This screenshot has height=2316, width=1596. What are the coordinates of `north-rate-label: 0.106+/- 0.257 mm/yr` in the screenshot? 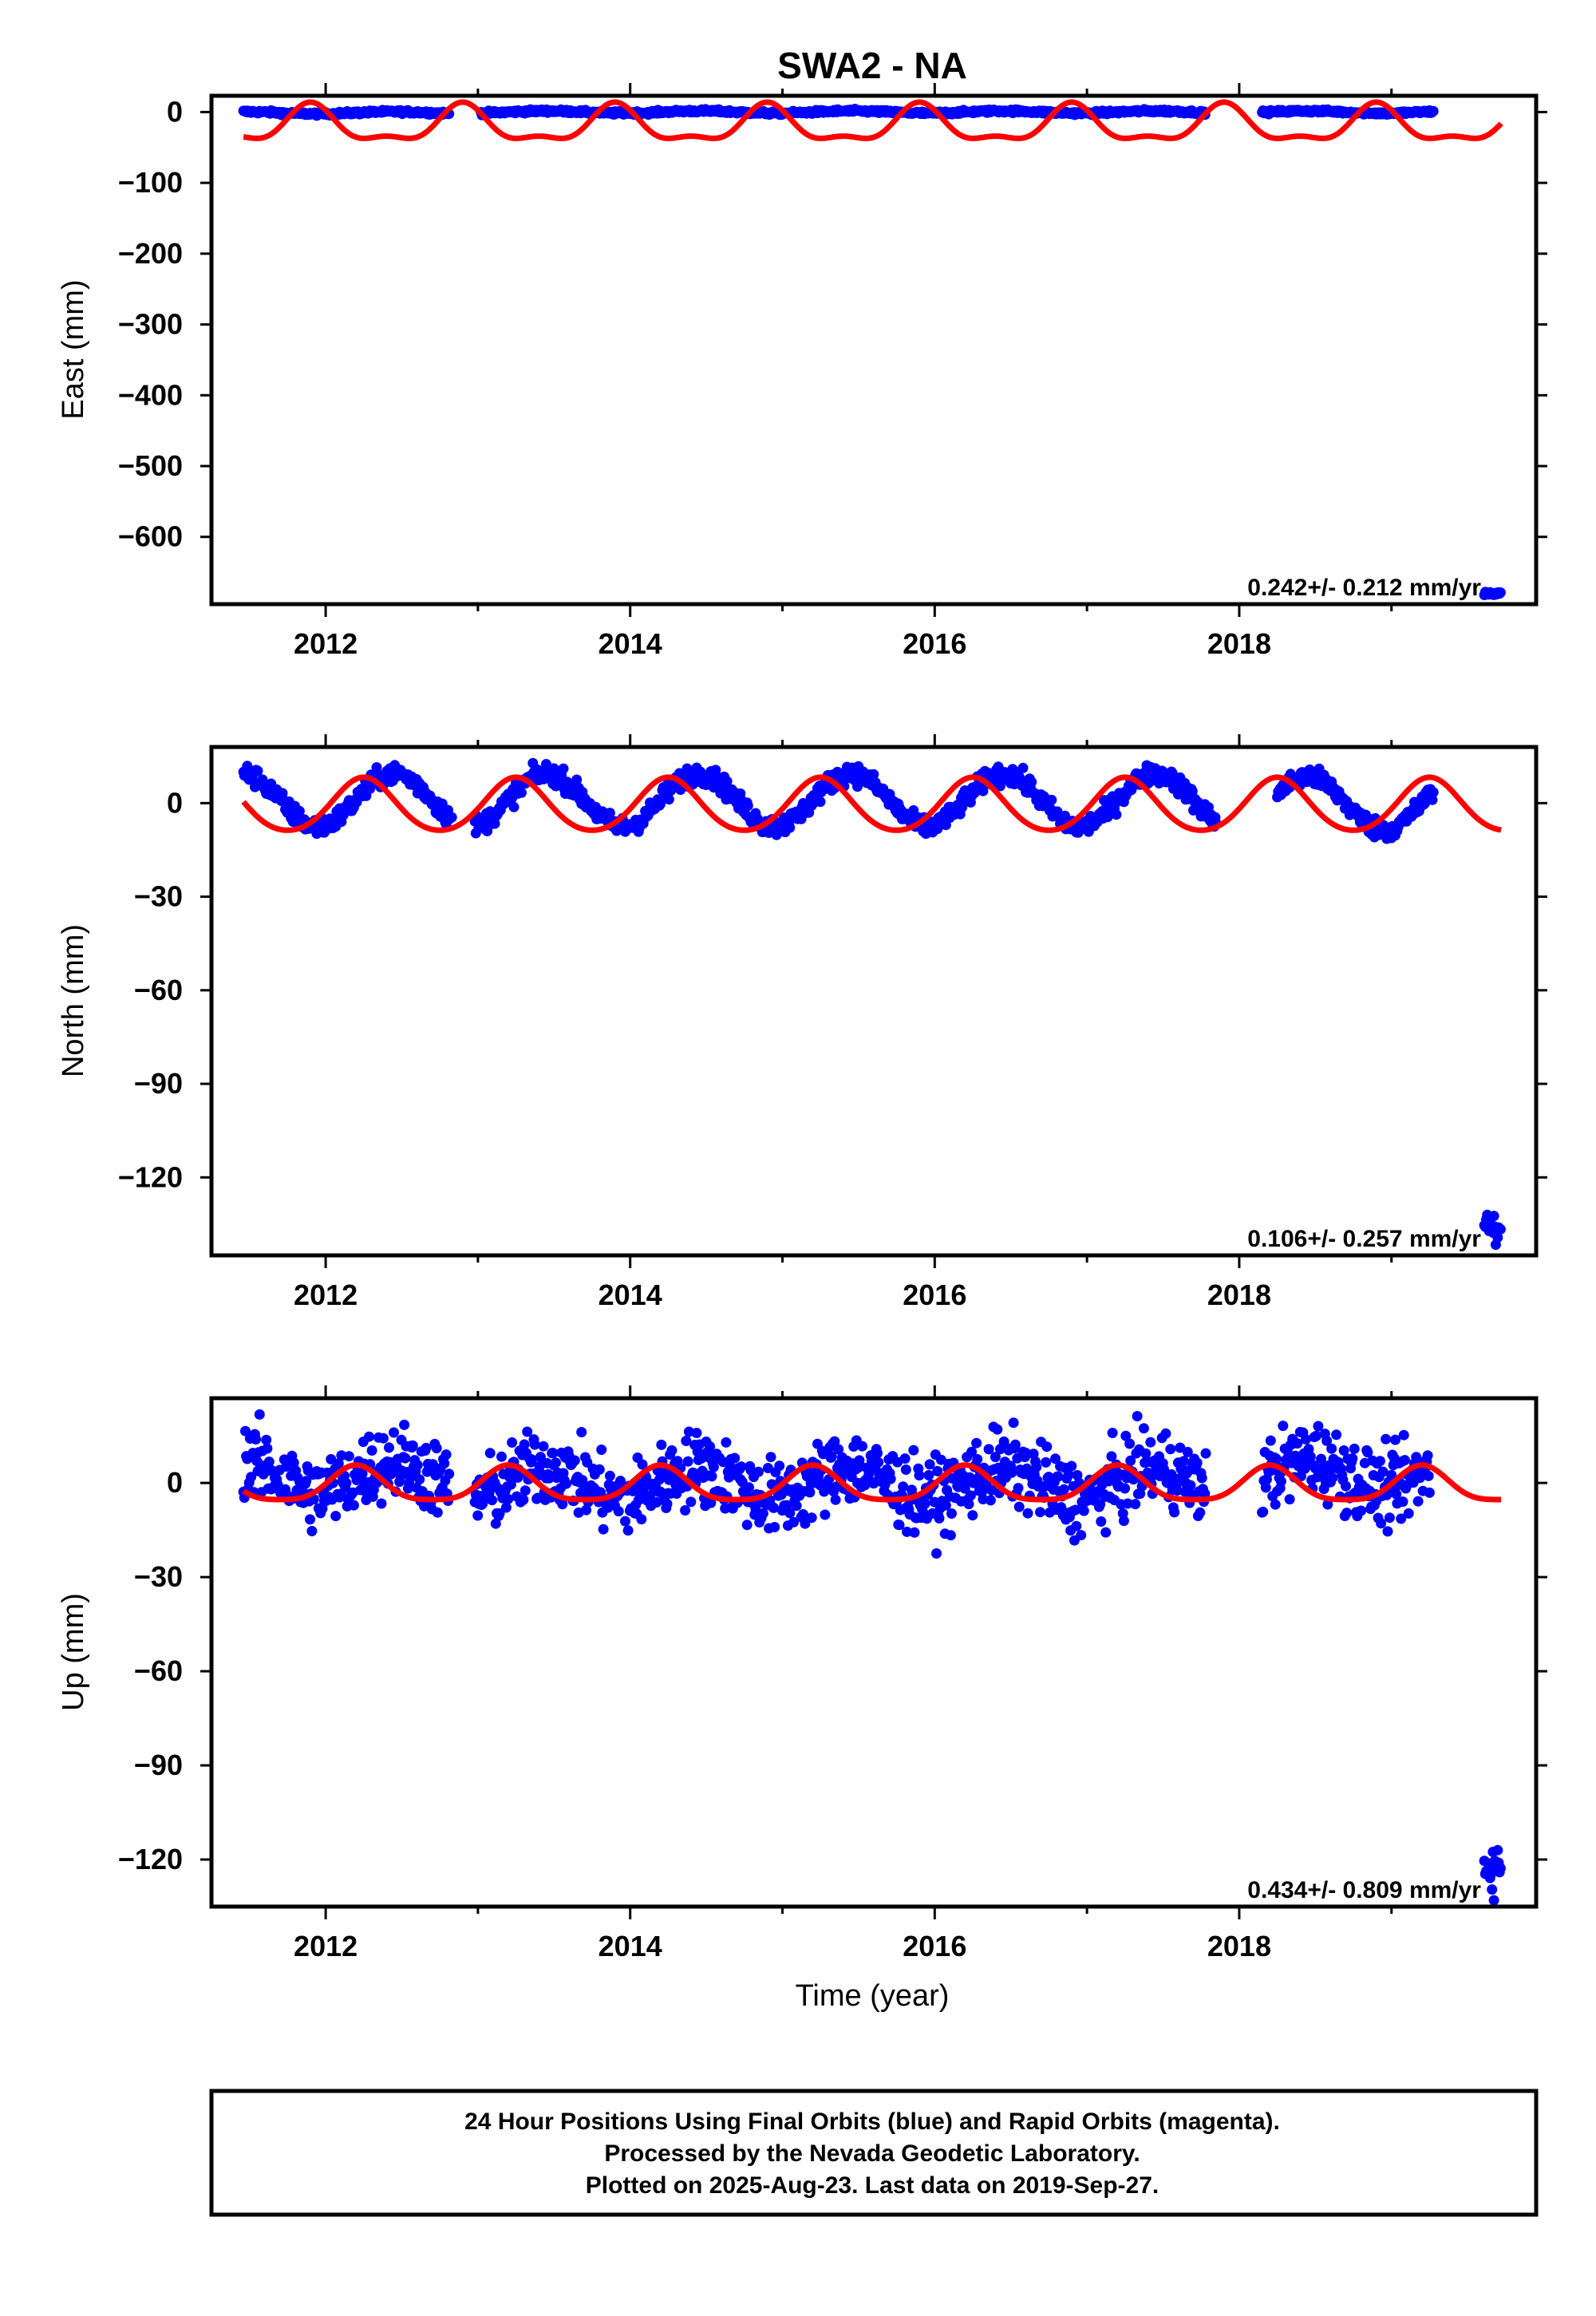 It's located at (1364, 1239).